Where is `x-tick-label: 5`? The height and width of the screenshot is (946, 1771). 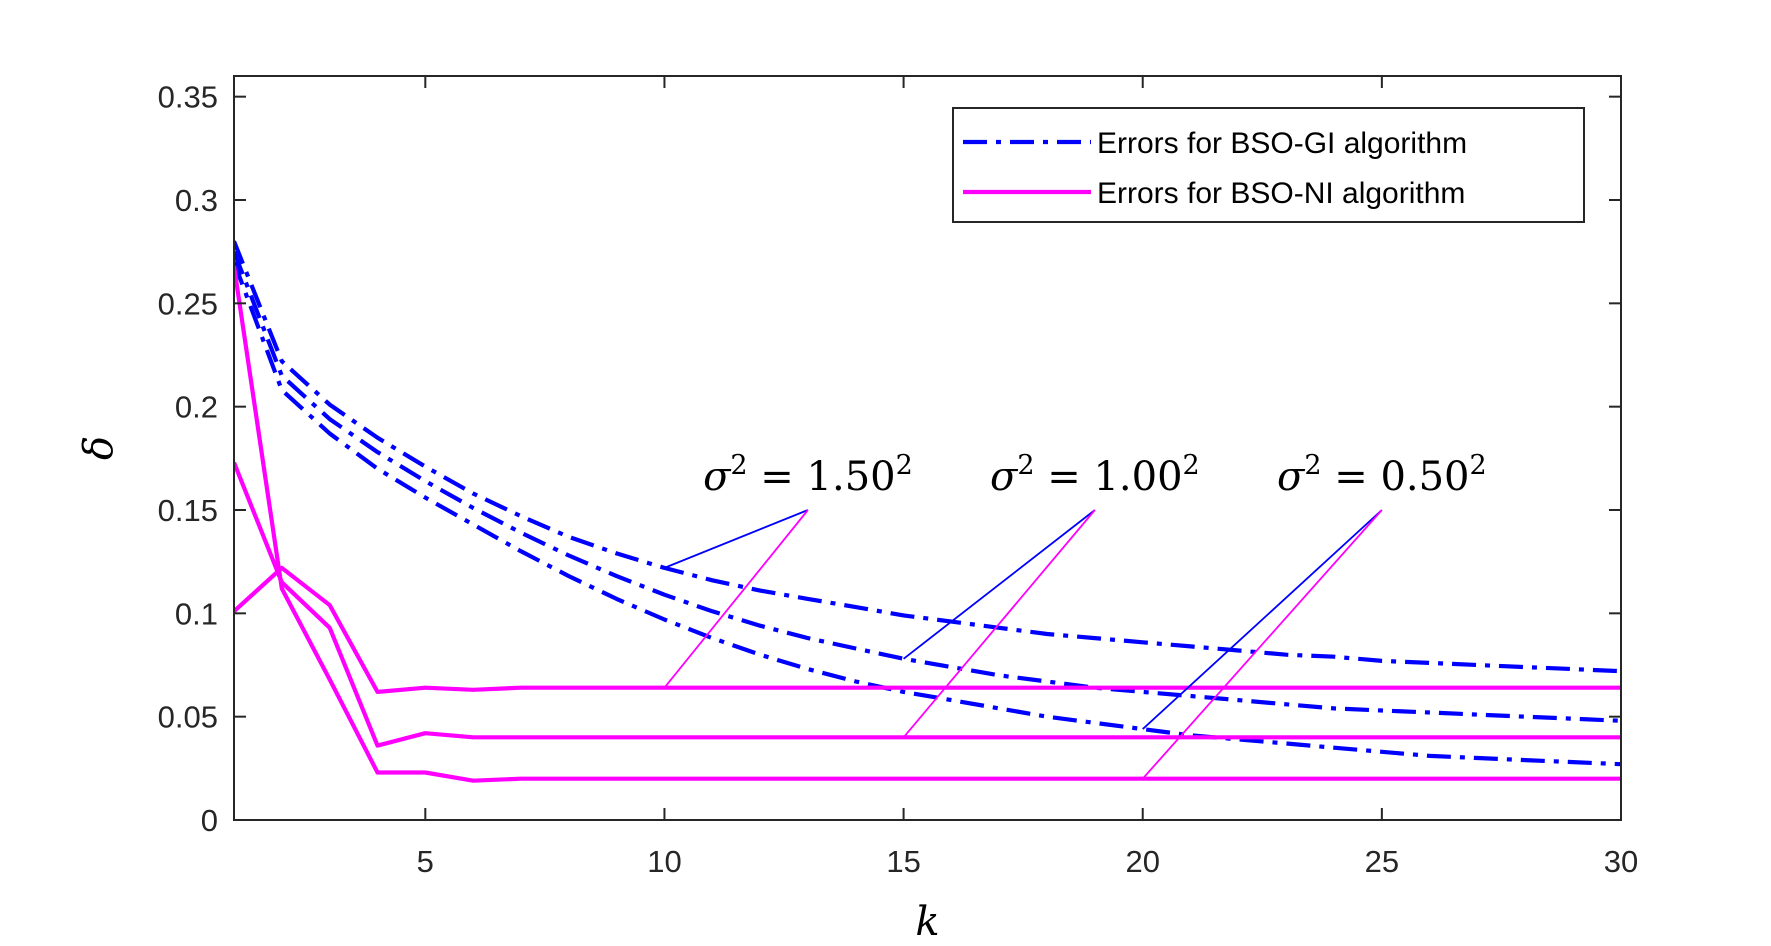
x-tick-label: 5 is located at coordinates (425, 861).